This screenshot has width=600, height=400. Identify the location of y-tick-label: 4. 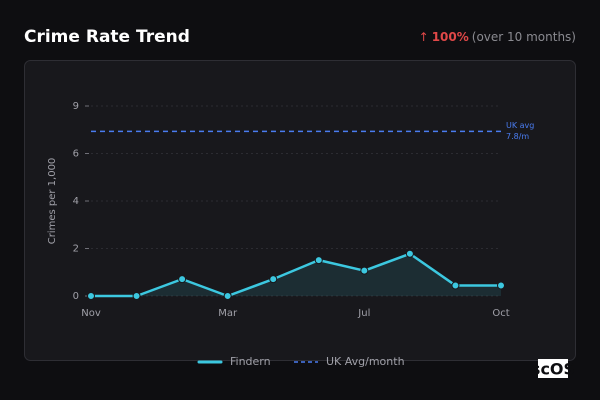
(76, 201).